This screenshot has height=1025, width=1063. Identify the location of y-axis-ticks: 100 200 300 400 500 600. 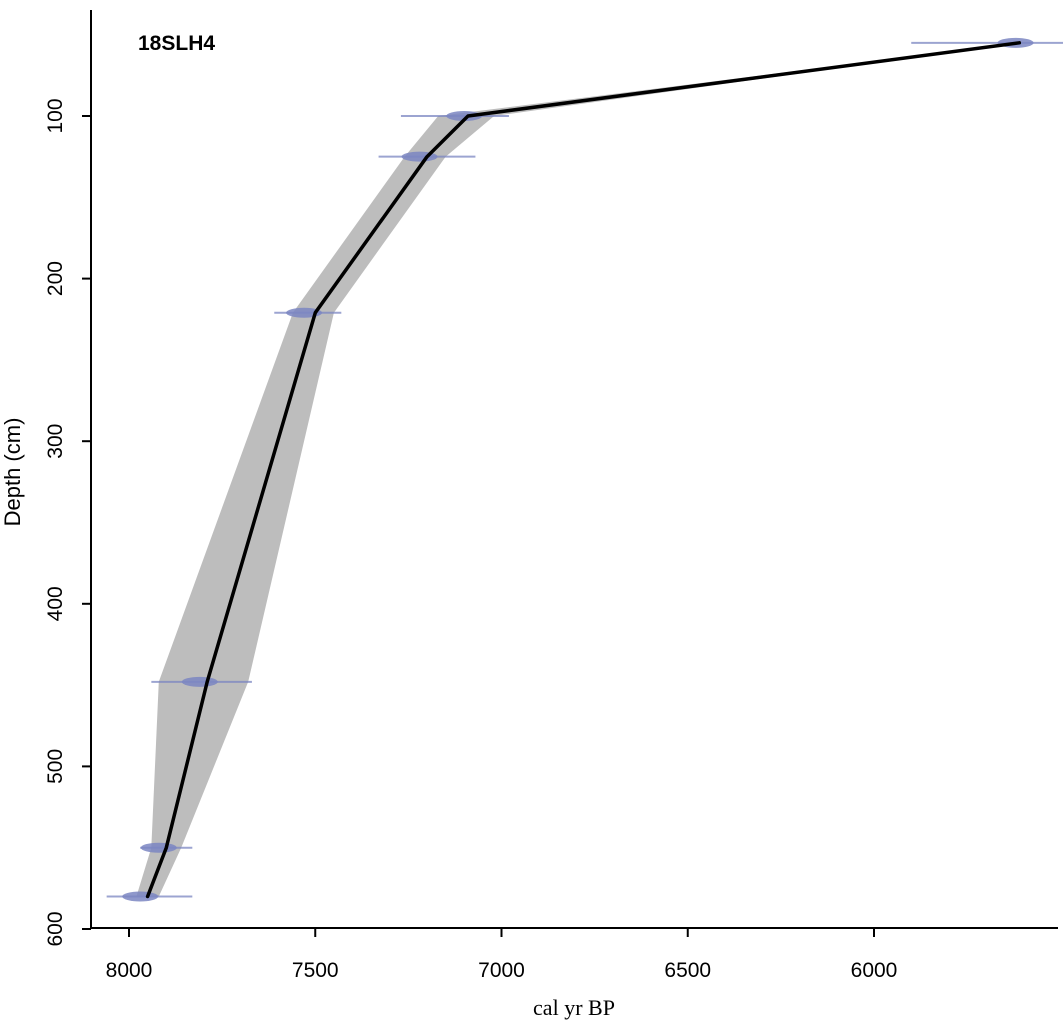
(67, 522).